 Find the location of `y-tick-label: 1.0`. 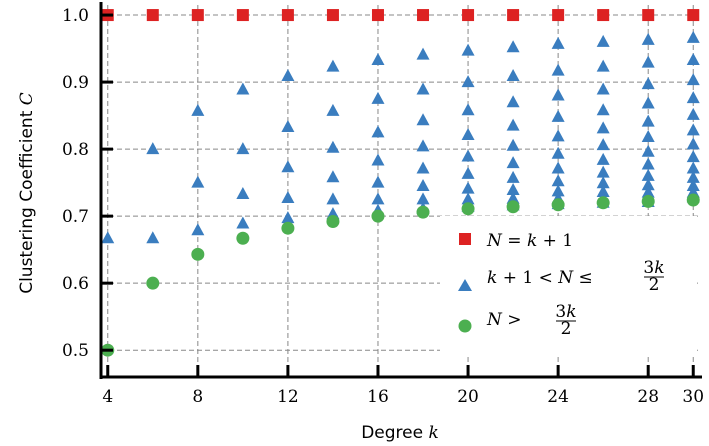

y-tick-label: 1.0 is located at coordinates (75, 16).